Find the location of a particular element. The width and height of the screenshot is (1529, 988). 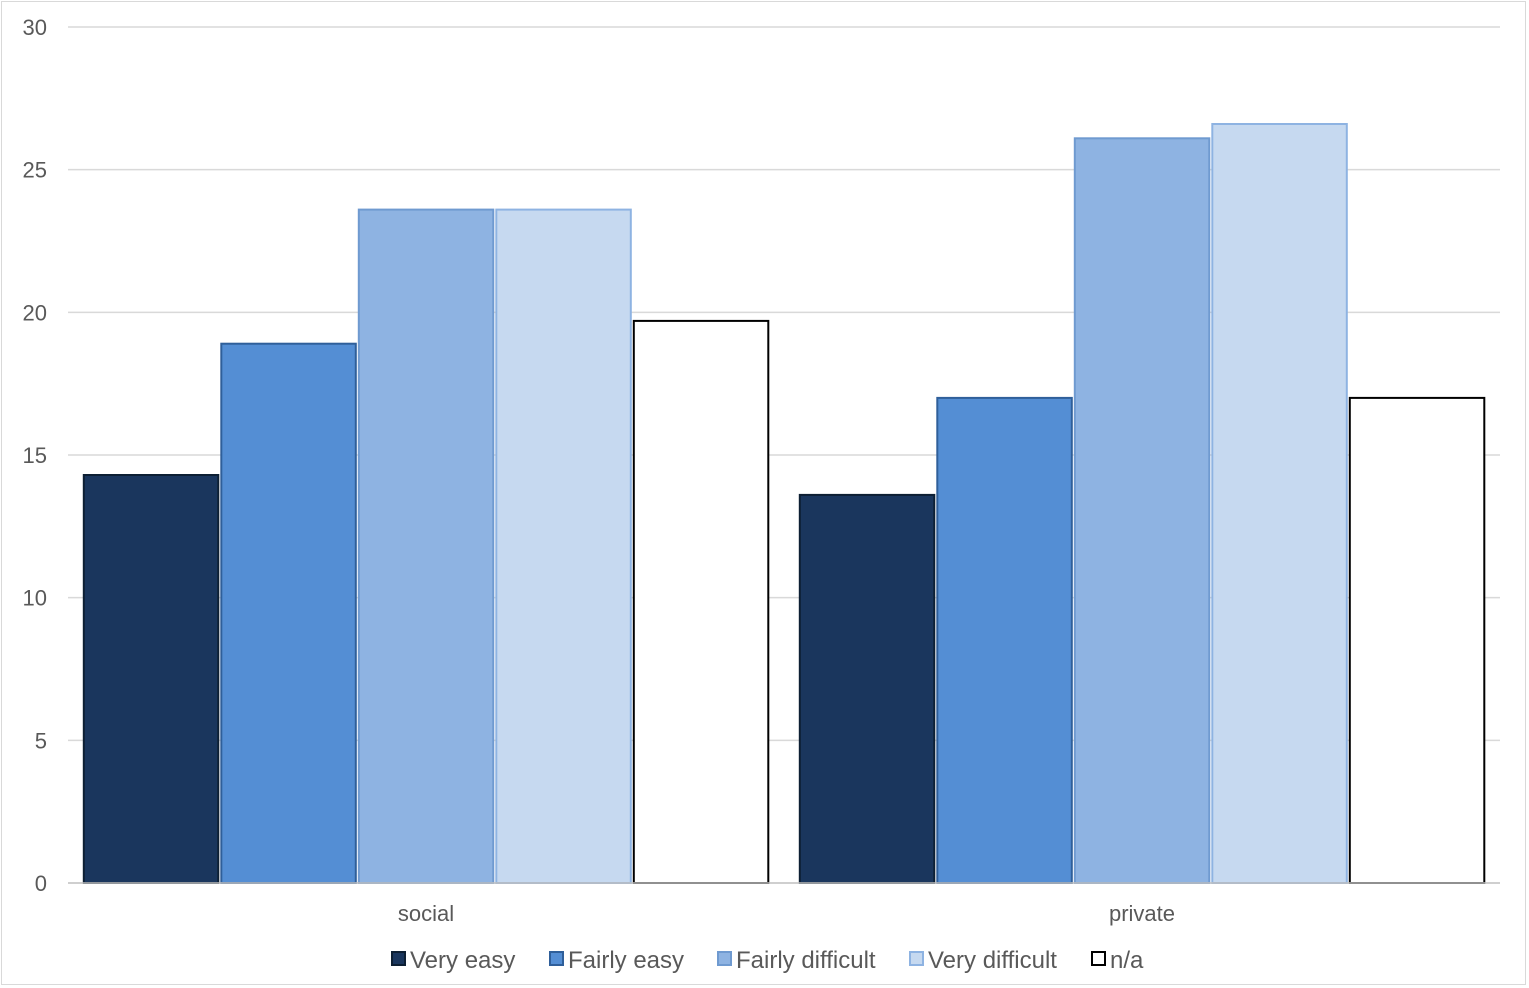

x-axis-categories: social private is located at coordinates (786, 913).